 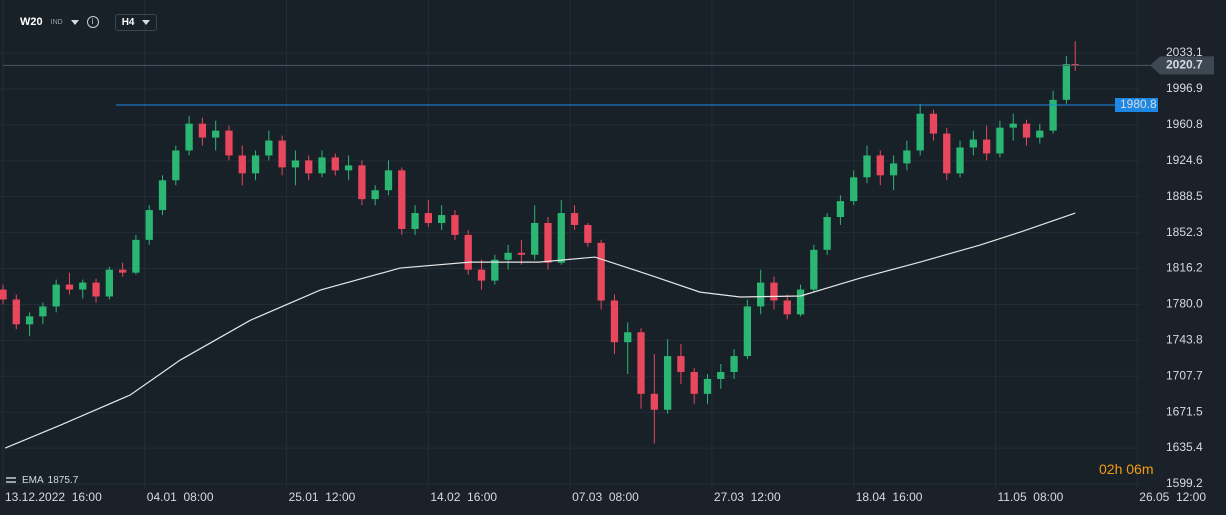 What do you see at coordinates (889, 497) in the screenshot?
I see `x-tick-label: 18.04 16:00` at bounding box center [889, 497].